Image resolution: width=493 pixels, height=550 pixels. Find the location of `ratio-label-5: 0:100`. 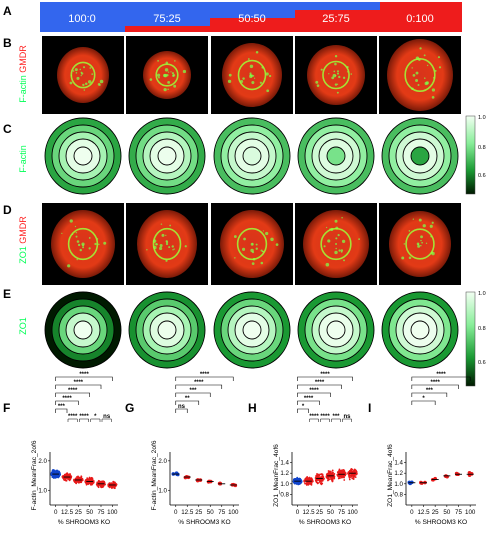

ratio-label-5: 0:100 is located at coordinates (420, 19).